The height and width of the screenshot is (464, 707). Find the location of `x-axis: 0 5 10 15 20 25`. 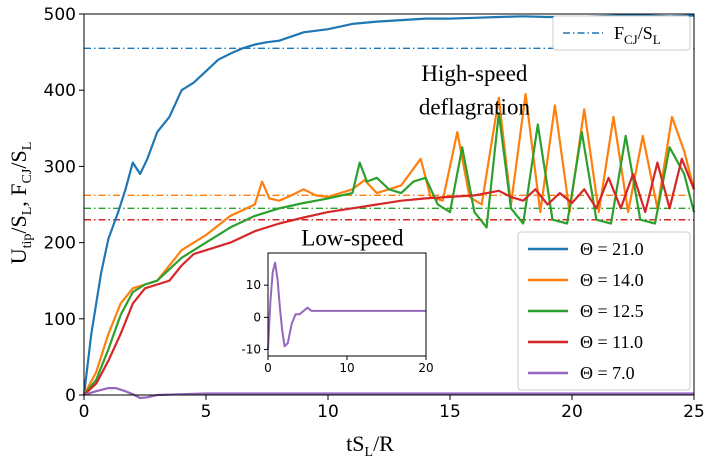

x-axis: 0 5 10 15 20 25 is located at coordinates (392, 408).